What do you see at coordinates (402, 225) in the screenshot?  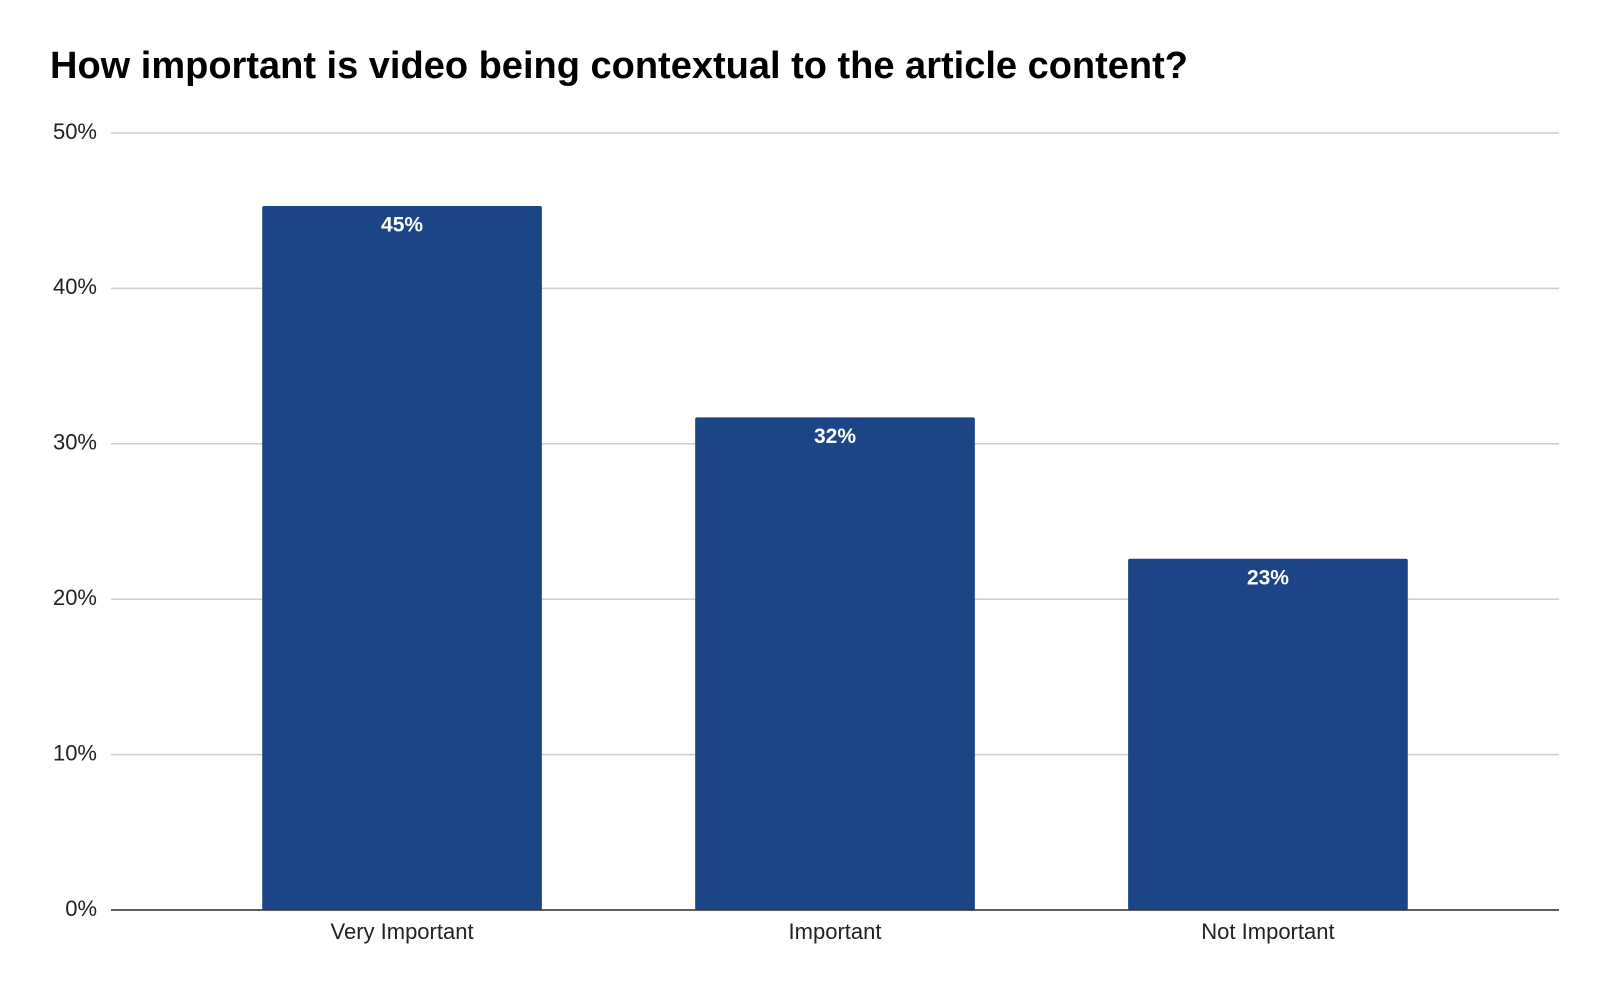 I see `value-label: 45%` at bounding box center [402, 225].